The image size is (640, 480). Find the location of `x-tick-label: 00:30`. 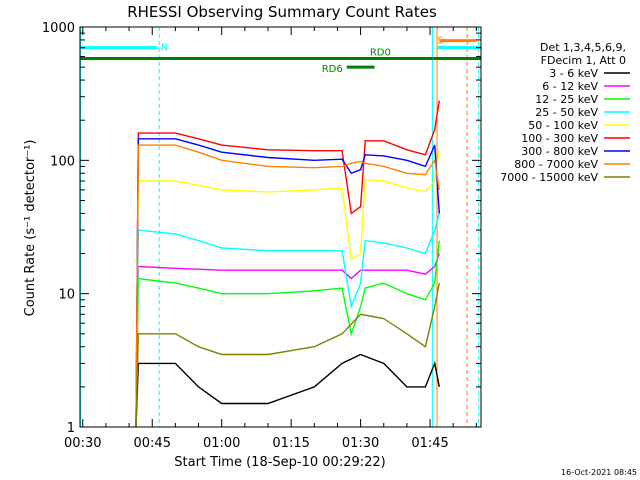

x-tick-label: 00:30 is located at coordinates (82, 443).